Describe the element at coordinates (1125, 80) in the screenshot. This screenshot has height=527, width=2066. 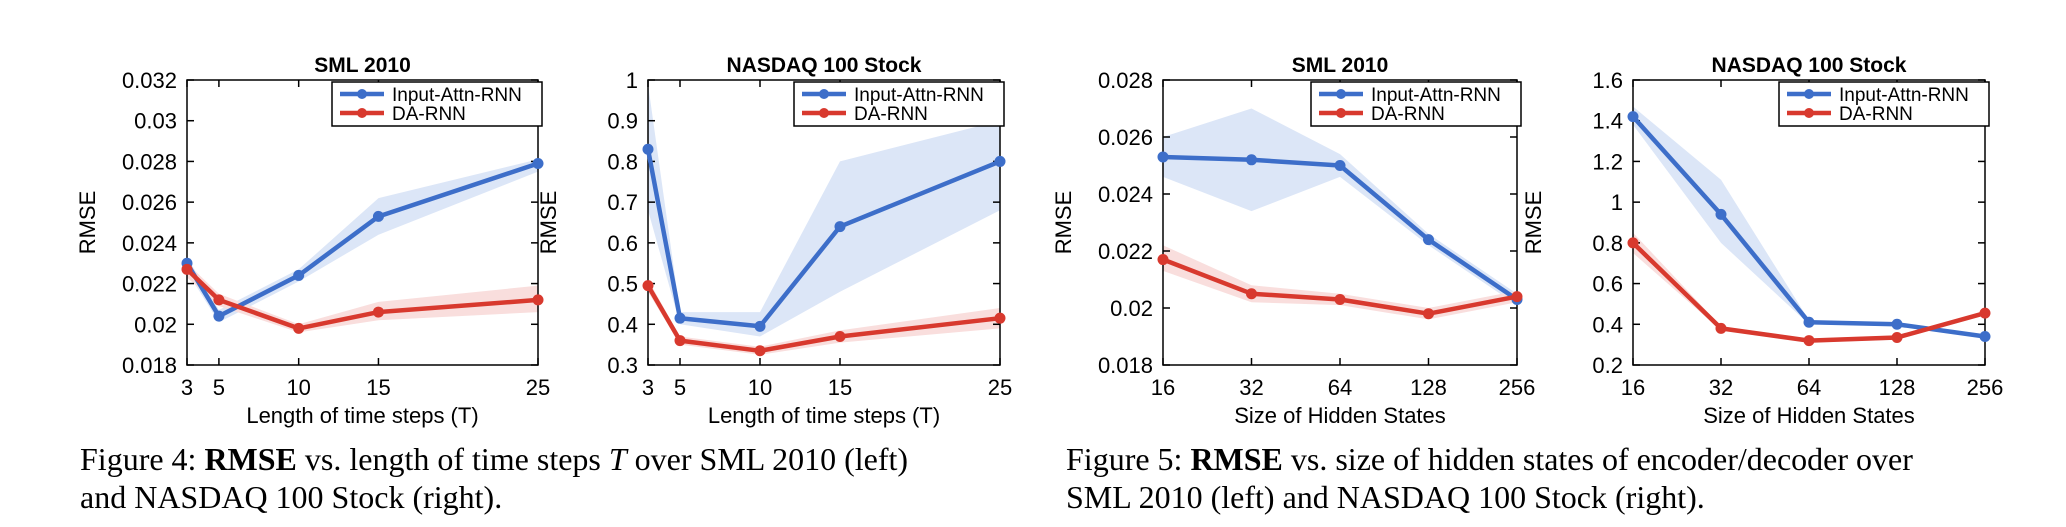
I see `y-tick-label: 0.028` at that location.